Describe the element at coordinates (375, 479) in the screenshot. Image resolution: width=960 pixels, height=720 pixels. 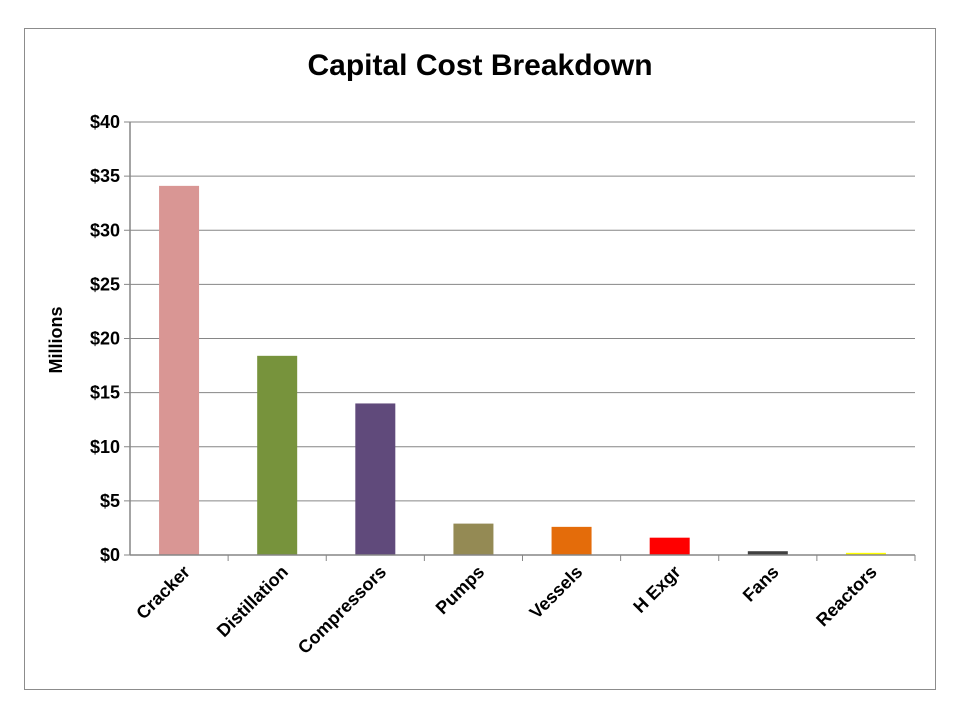
I see `bar-compressors` at that location.